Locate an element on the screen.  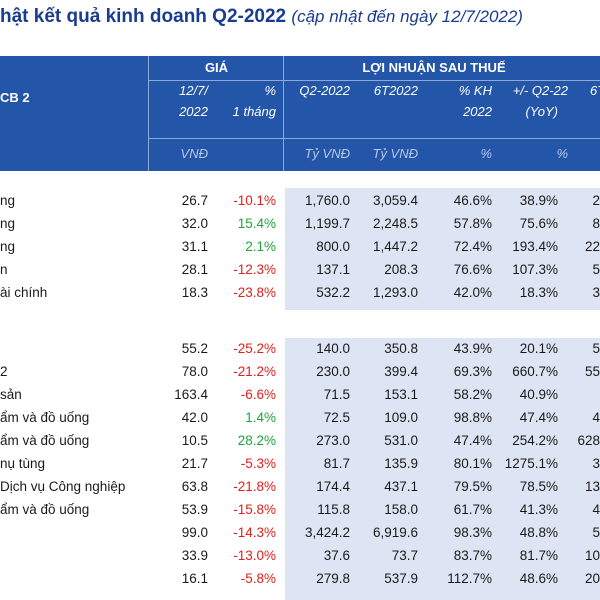
cell-price: 163.4 is located at coordinates (191, 394).